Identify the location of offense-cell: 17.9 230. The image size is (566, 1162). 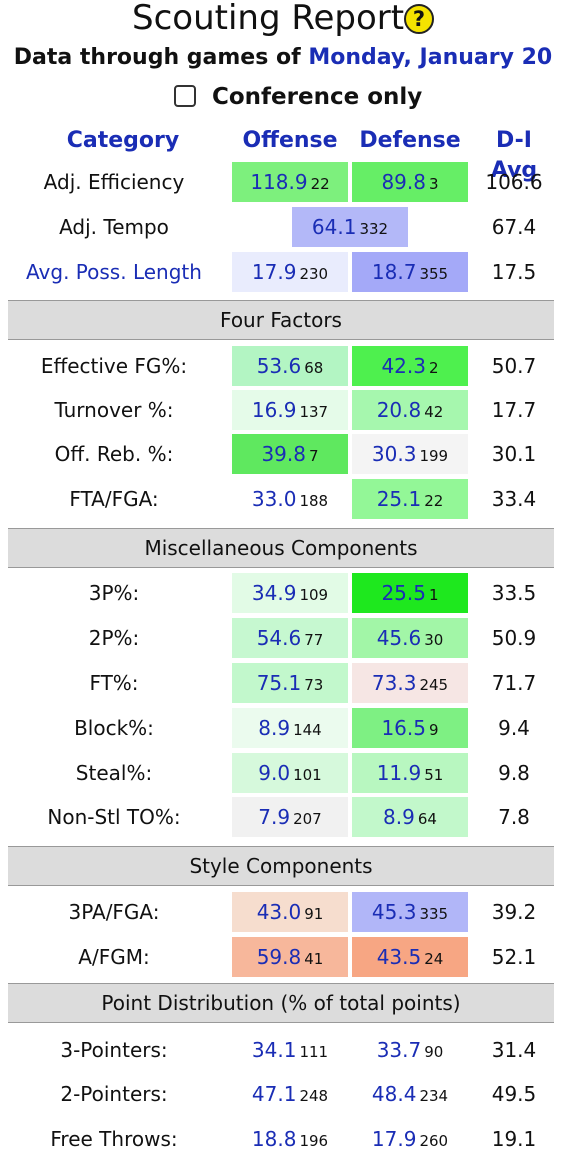
(290, 272).